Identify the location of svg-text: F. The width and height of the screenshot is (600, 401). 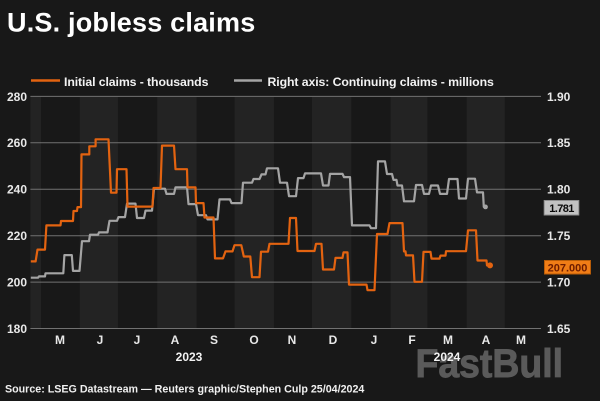
(411, 340).